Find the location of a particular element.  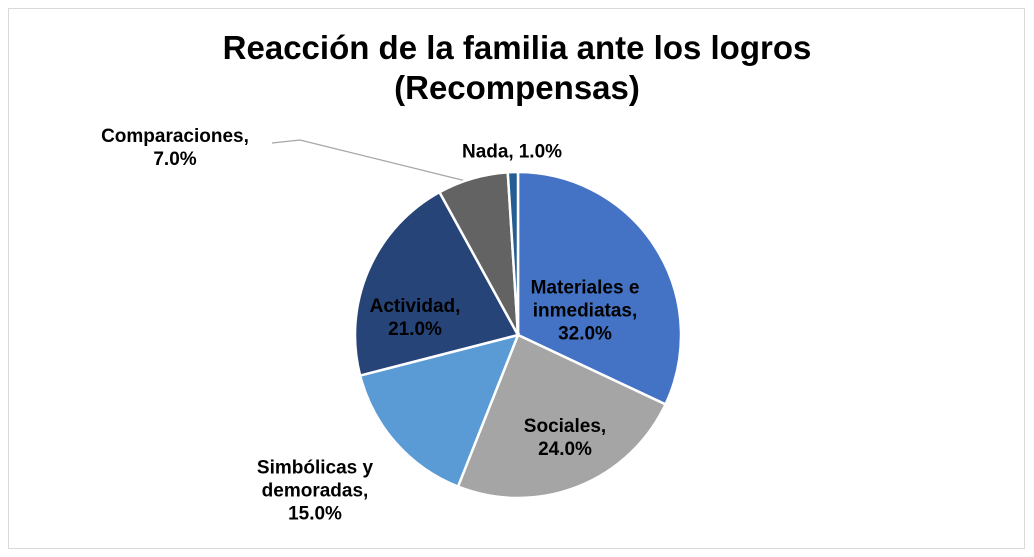

value-label: 7.0% is located at coordinates (175, 159).